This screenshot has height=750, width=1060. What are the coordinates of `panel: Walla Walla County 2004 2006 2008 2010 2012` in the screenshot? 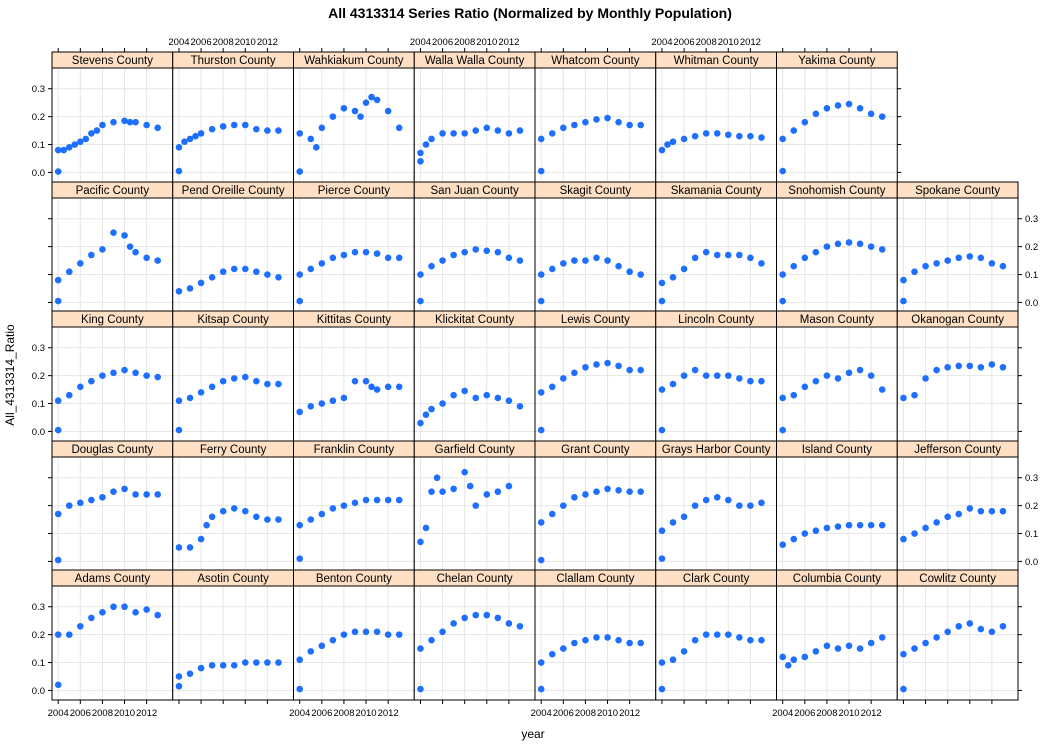 It's located at (473, 111).